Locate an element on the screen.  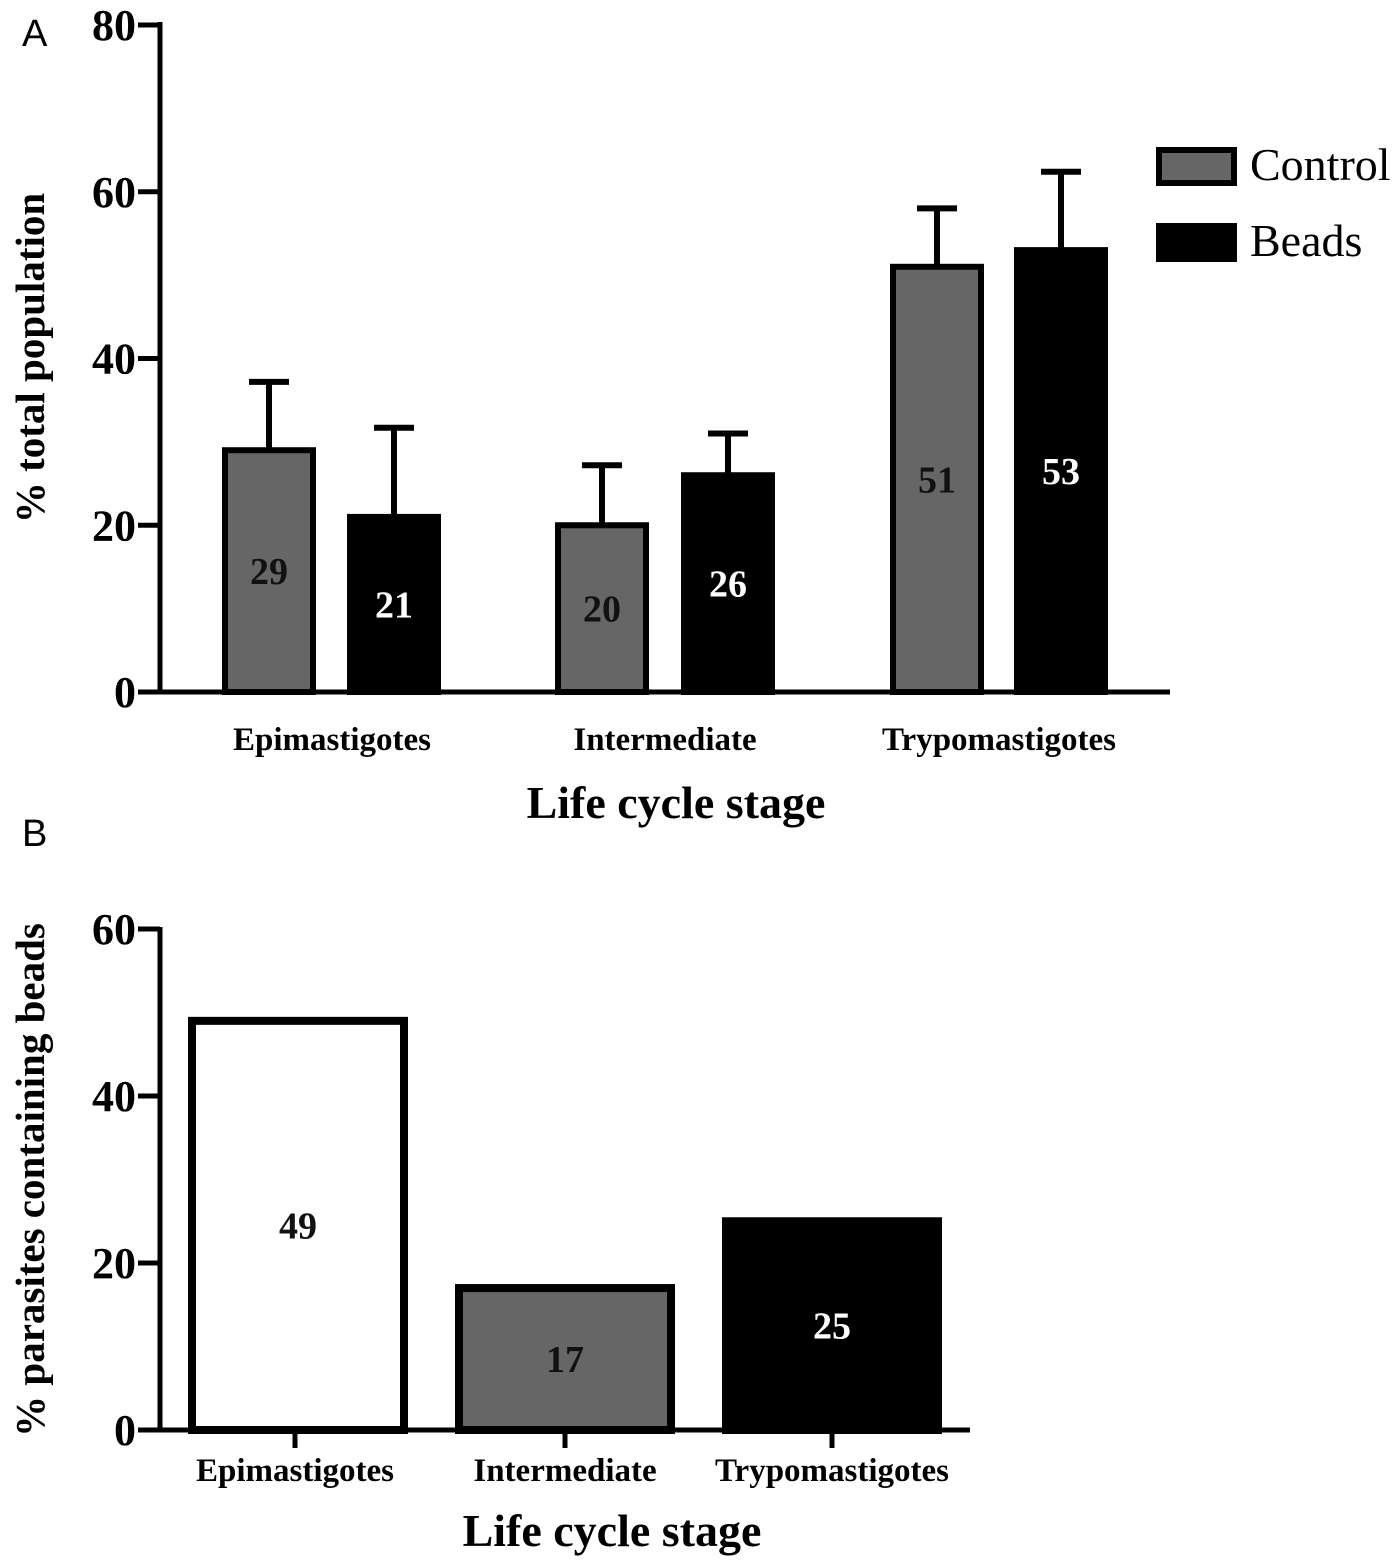
bar-value-label: 25 is located at coordinates (832, 1327).